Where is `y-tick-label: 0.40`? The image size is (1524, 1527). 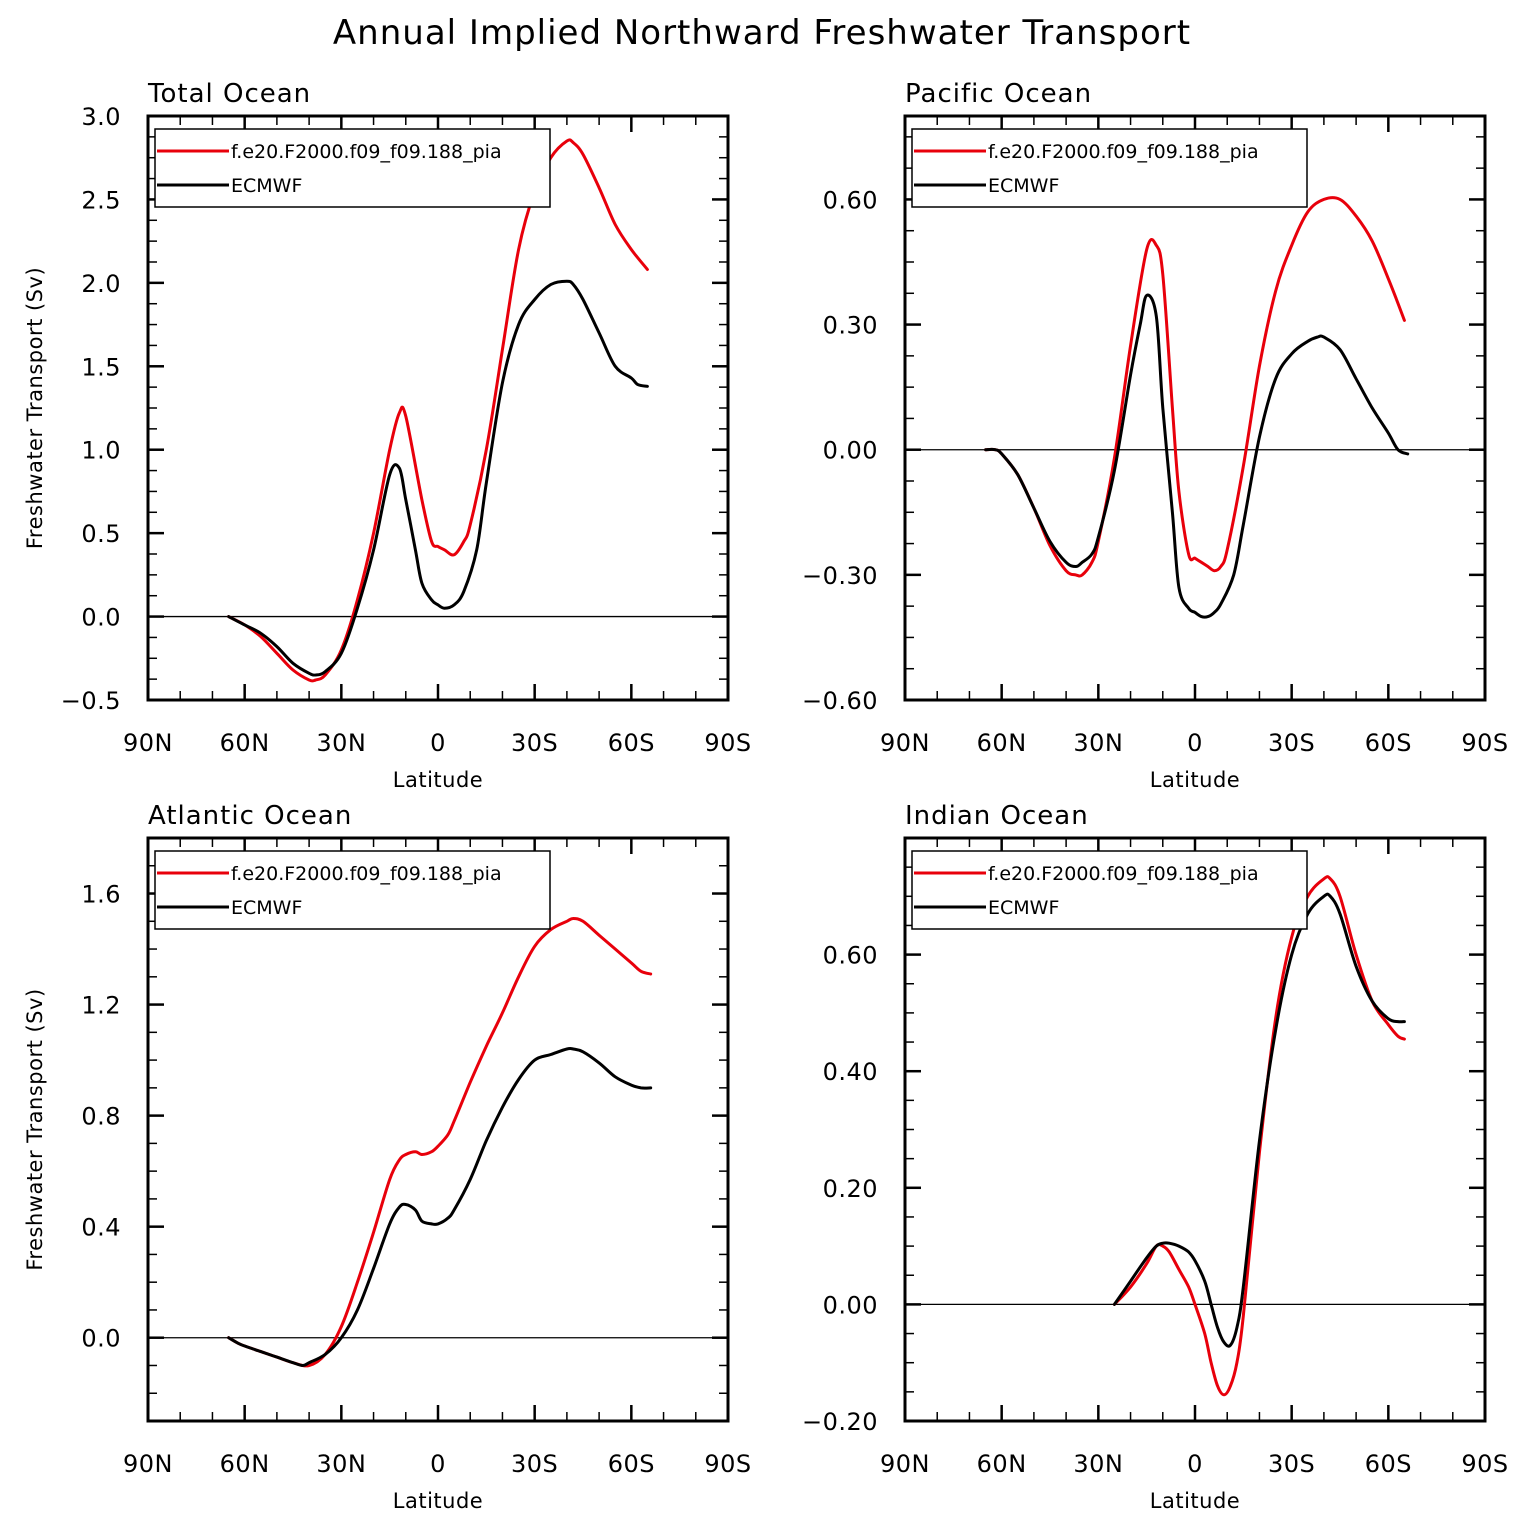 y-tick-label: 0.40 is located at coordinates (850, 1072).